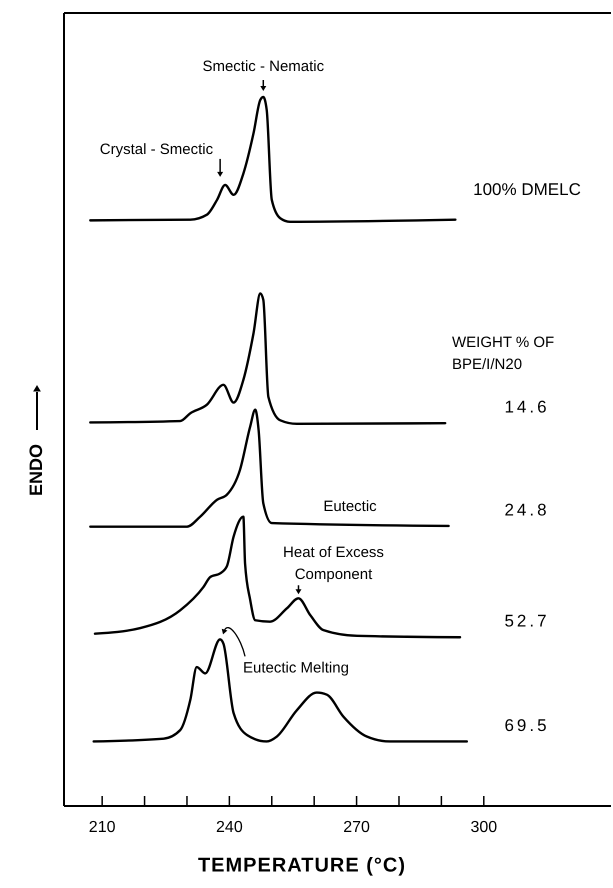 The height and width of the screenshot is (888, 613). I want to click on text: 24.8, so click(527, 510).